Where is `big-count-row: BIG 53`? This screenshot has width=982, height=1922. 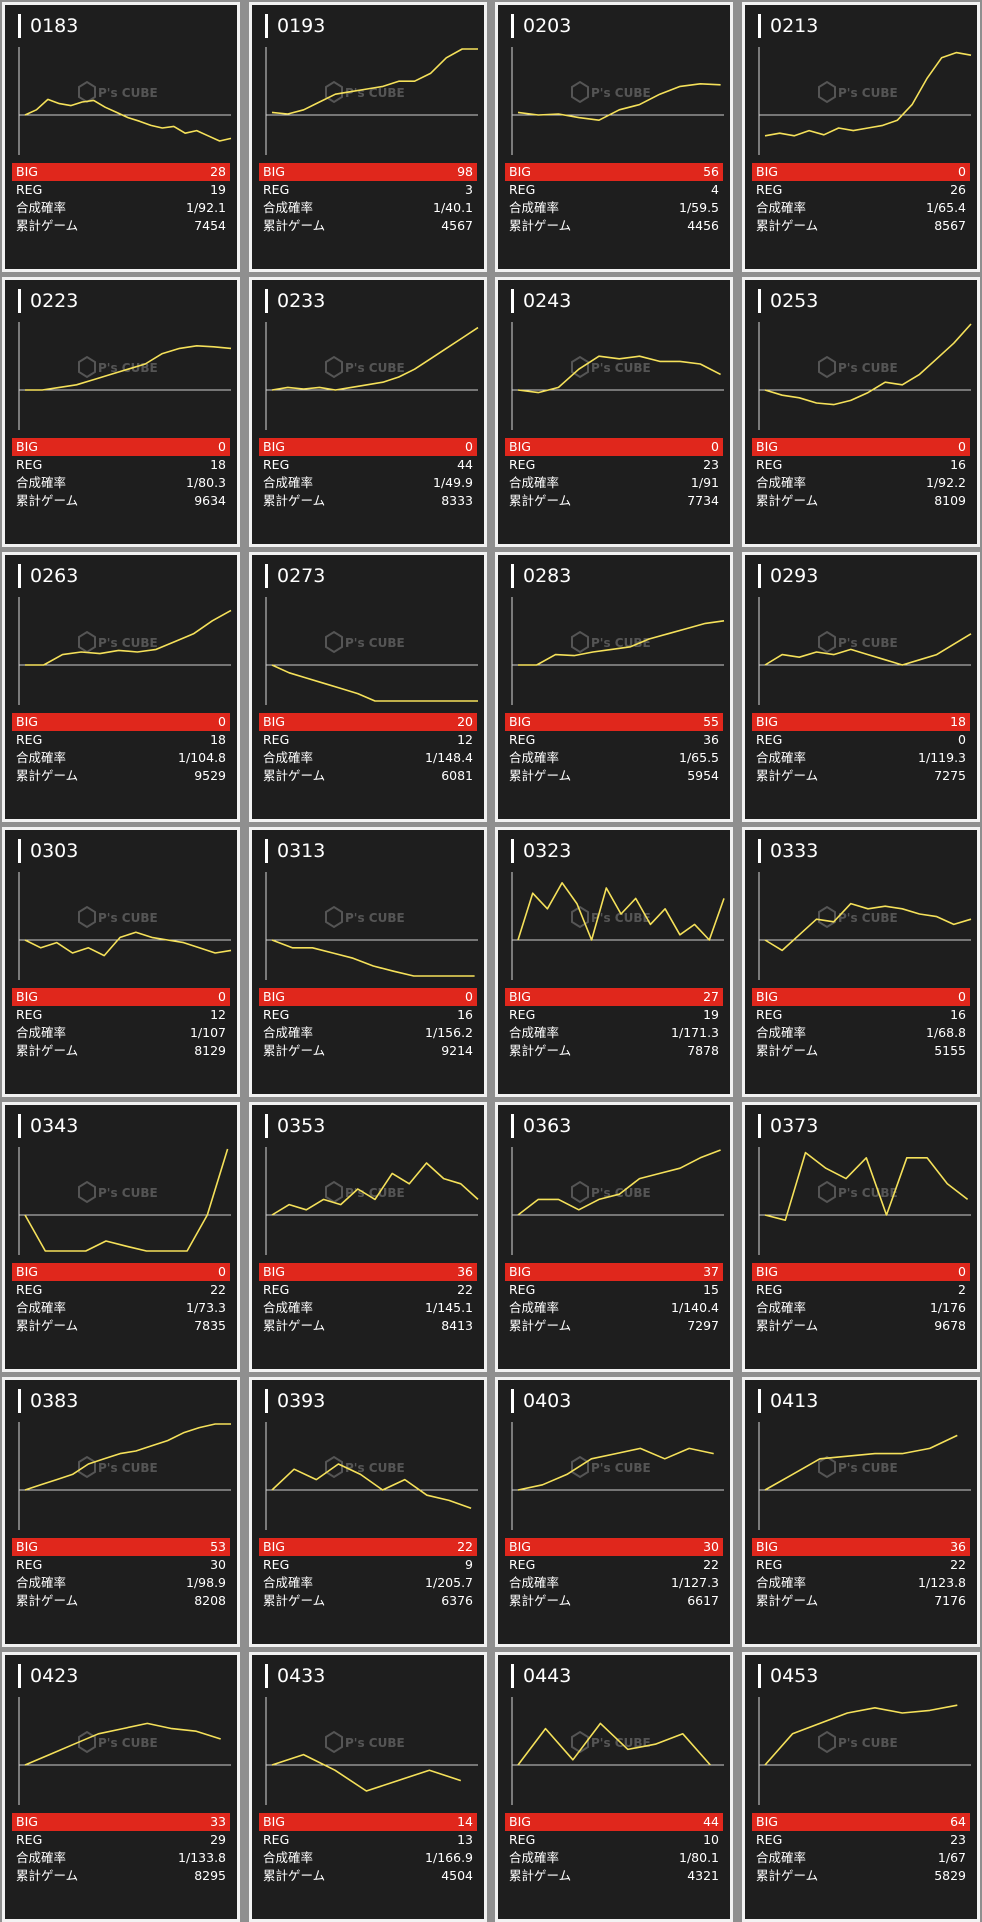
big-count-row: BIG 53 is located at coordinates (121, 1547).